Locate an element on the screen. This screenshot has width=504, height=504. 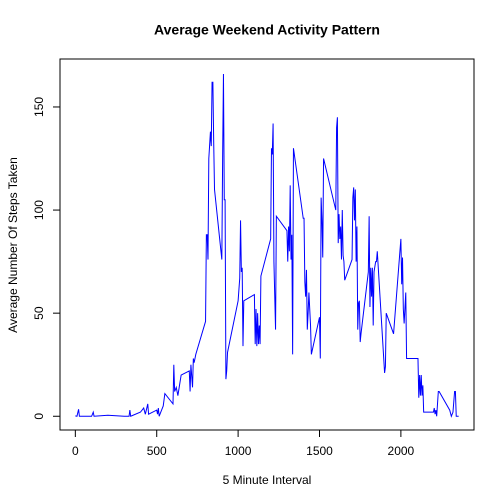
x-tick-label: 0 is located at coordinates (75, 451).